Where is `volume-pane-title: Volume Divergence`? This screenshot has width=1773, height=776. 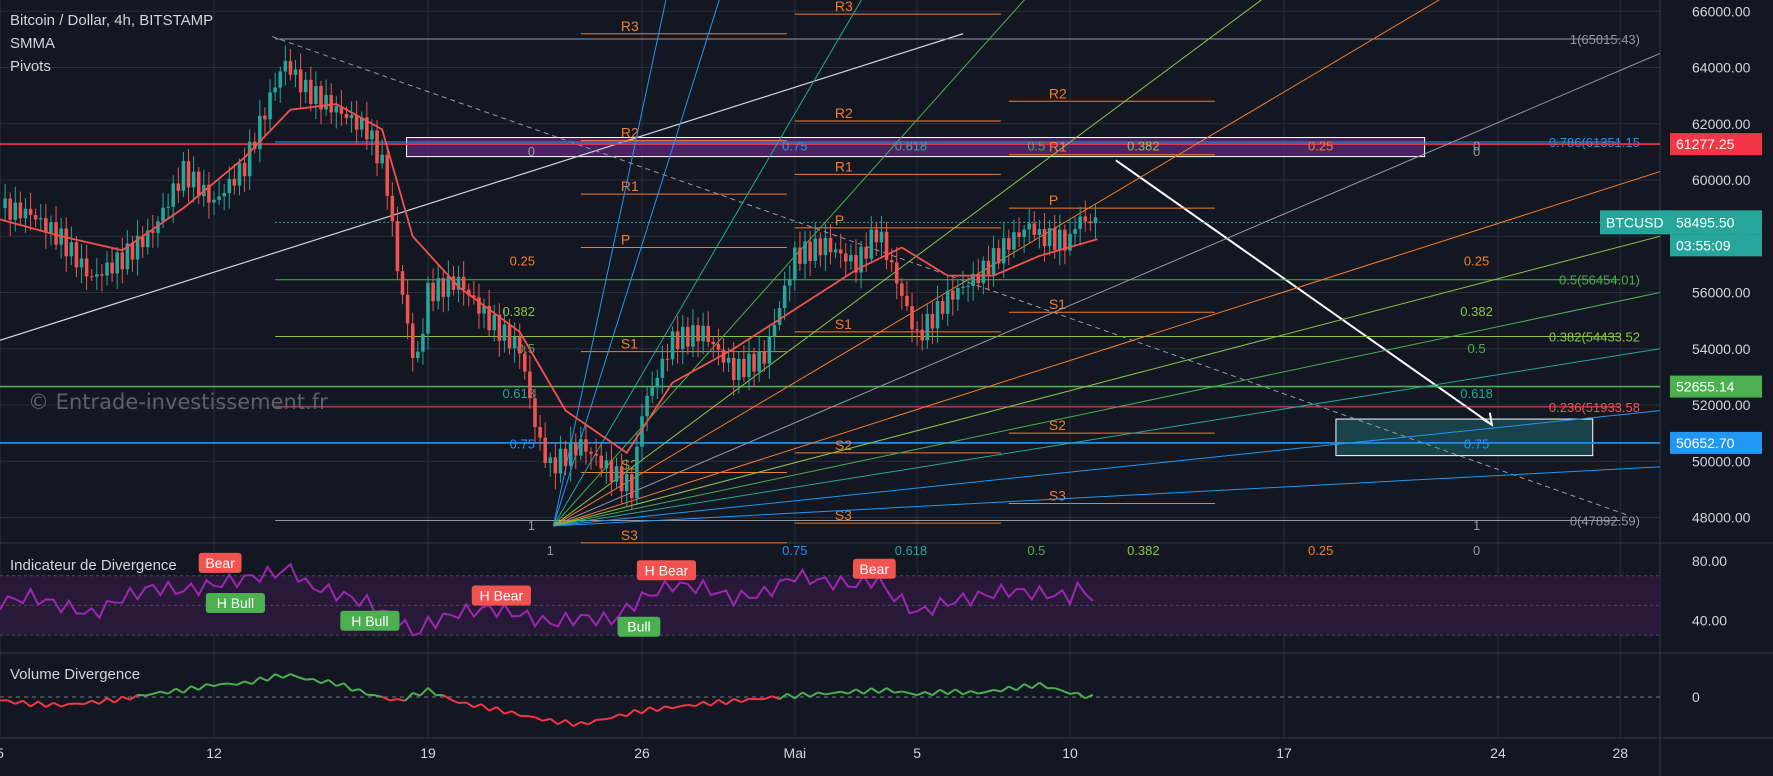 volume-pane-title: Volume Divergence is located at coordinates (75, 674).